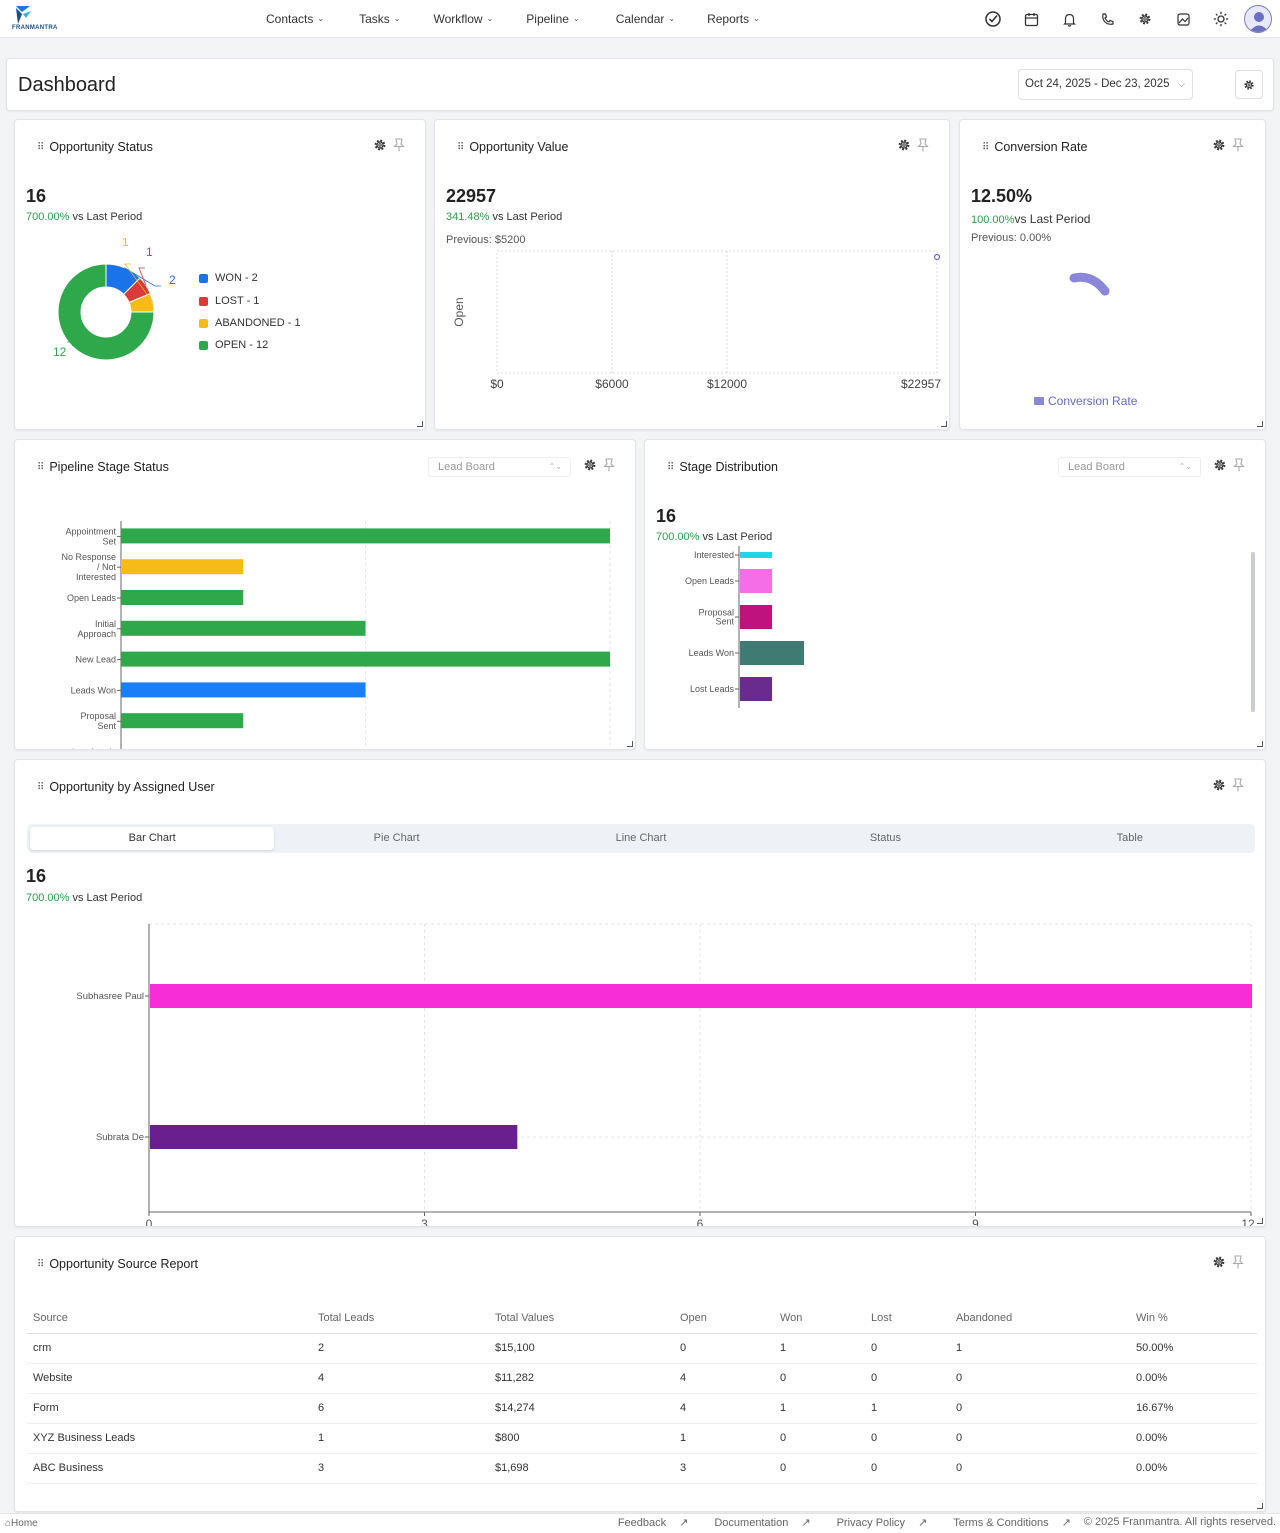 This screenshot has height=1533, width=1280. I want to click on image-icon, so click(1183, 19).